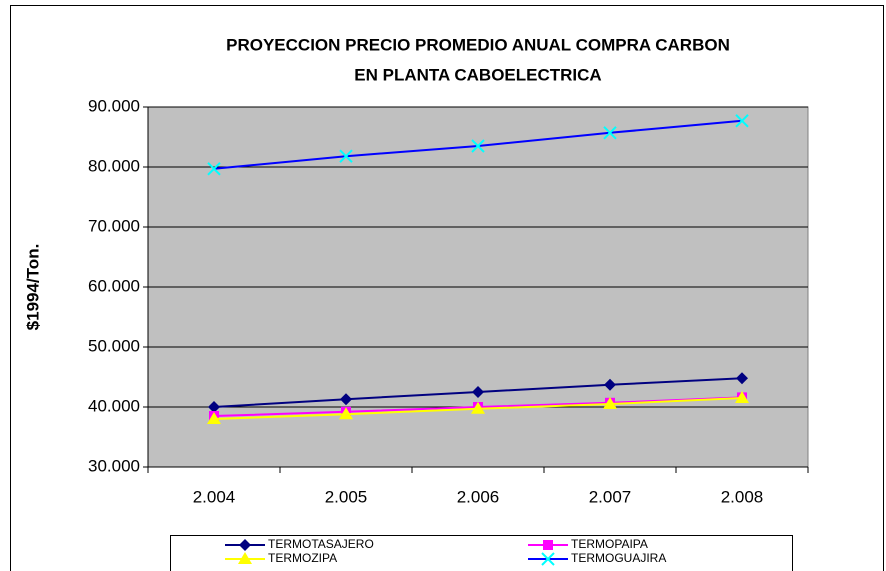 This screenshot has width=886, height=571. What do you see at coordinates (618, 558) in the screenshot?
I see `legend-label: TERMOGUAJIRA` at bounding box center [618, 558].